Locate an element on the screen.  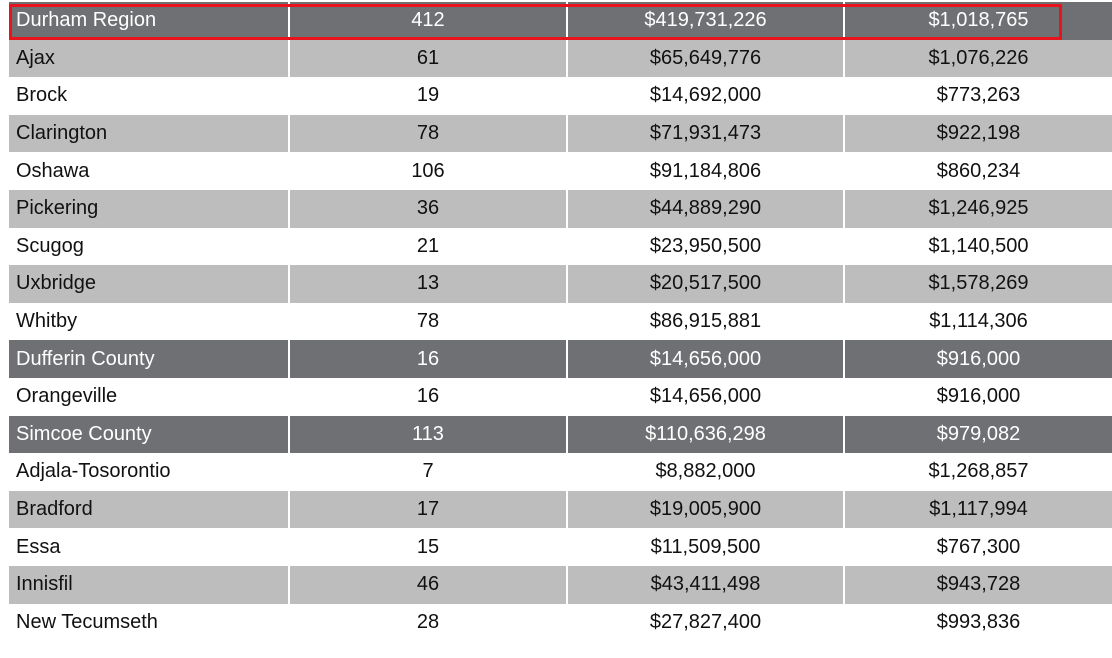
cell-name: Scugog is located at coordinates (149, 246).